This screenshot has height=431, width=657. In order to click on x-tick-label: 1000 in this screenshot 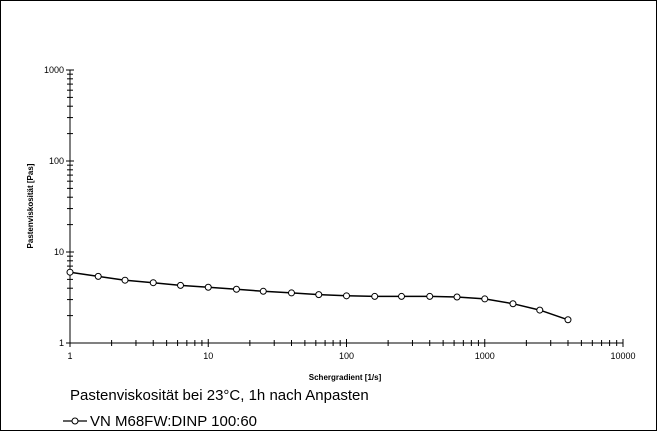, I will do `click(485, 356)`.